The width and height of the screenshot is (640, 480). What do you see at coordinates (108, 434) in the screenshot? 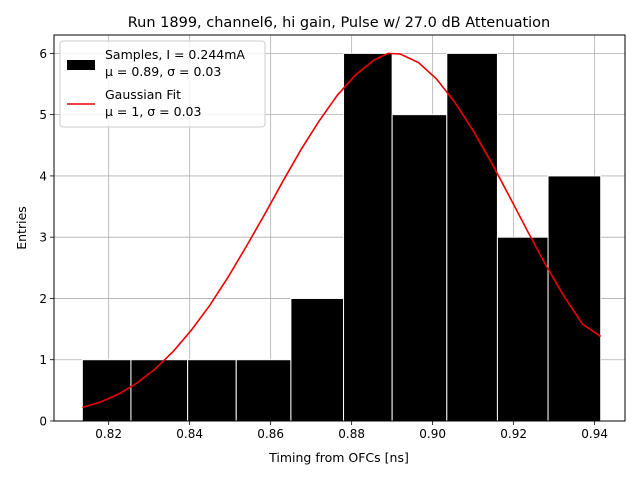
I see `x-tick-label: 0.82` at bounding box center [108, 434].